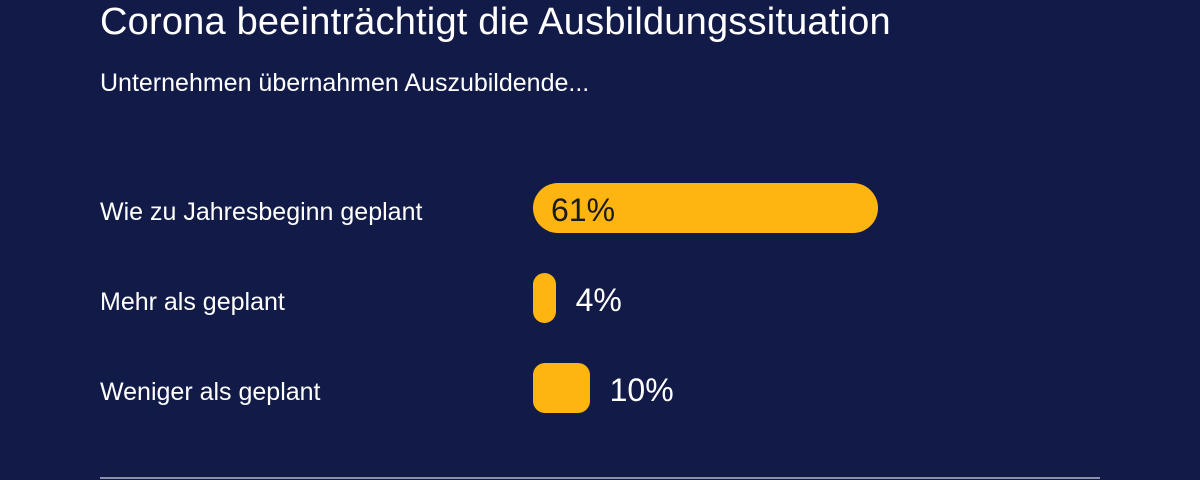 This screenshot has width=1200, height=480. Describe the element at coordinates (641, 390) in the screenshot. I see `value-label: 10%` at that location.